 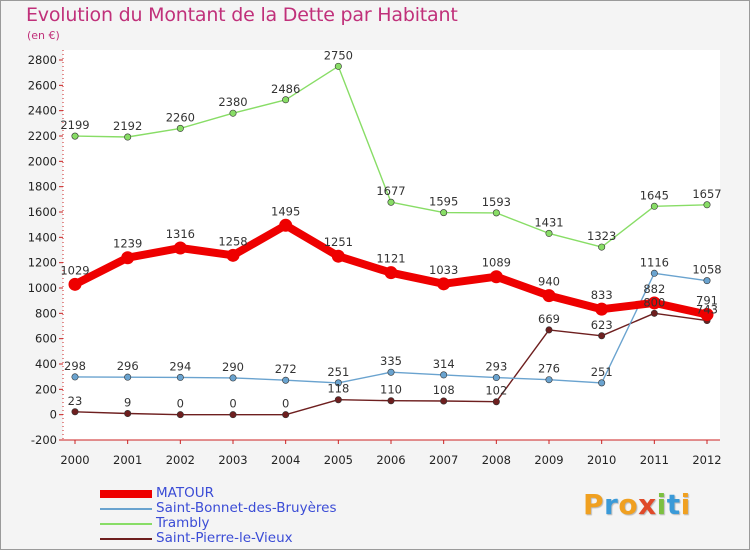 I want to click on data-label: 272, so click(x=286, y=369).